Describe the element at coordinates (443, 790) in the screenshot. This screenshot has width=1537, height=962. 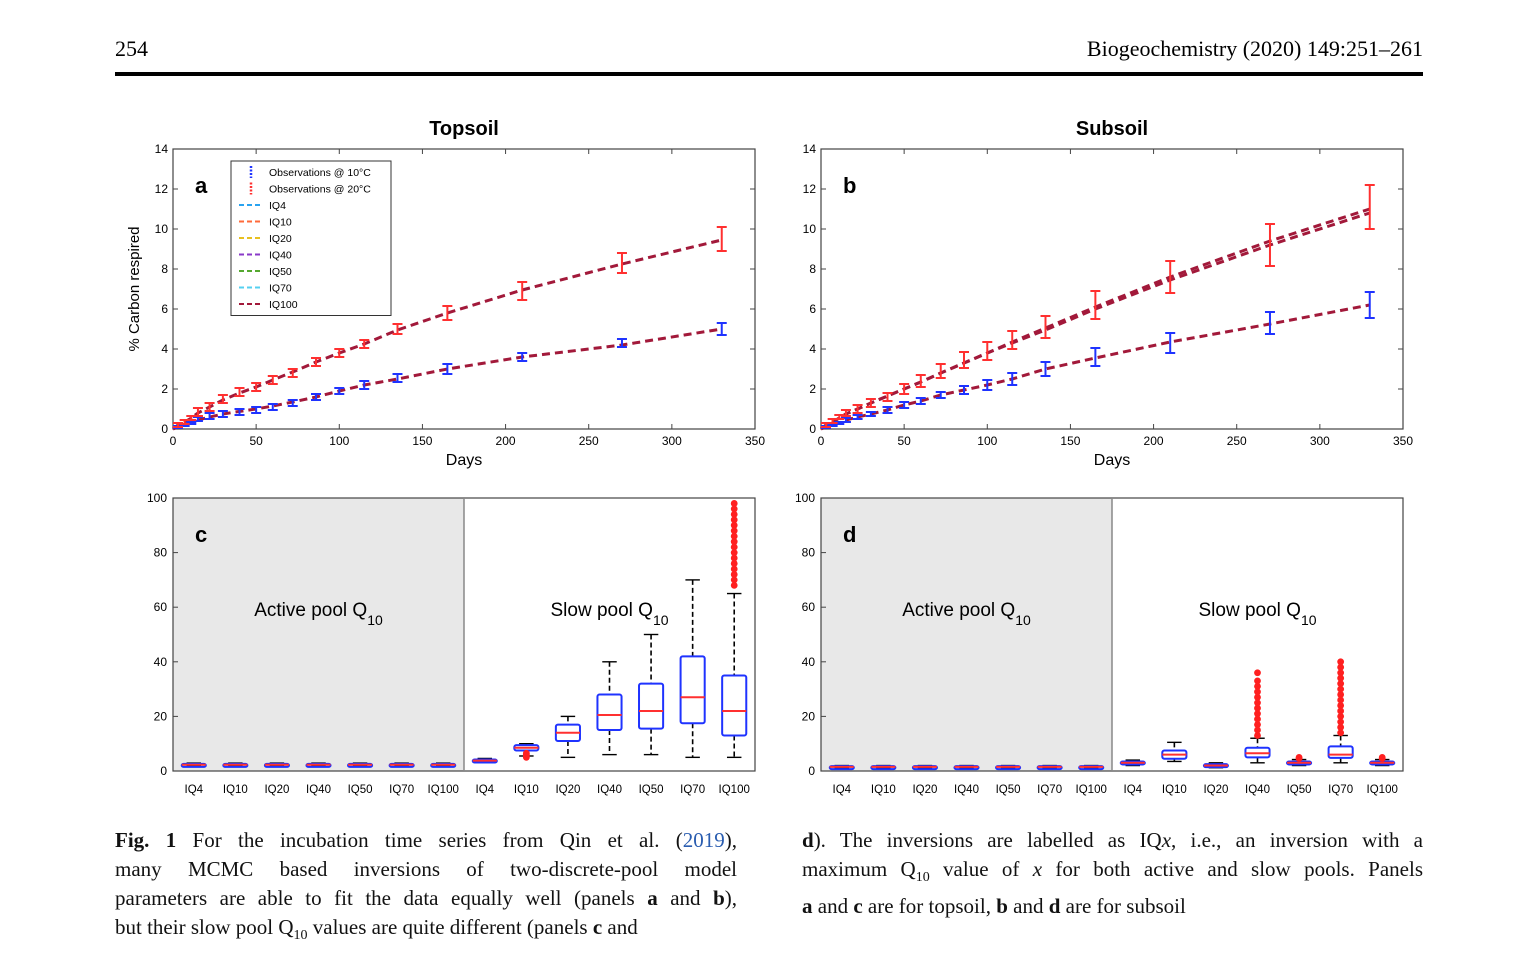
I see `category-label: IQ100` at that location.